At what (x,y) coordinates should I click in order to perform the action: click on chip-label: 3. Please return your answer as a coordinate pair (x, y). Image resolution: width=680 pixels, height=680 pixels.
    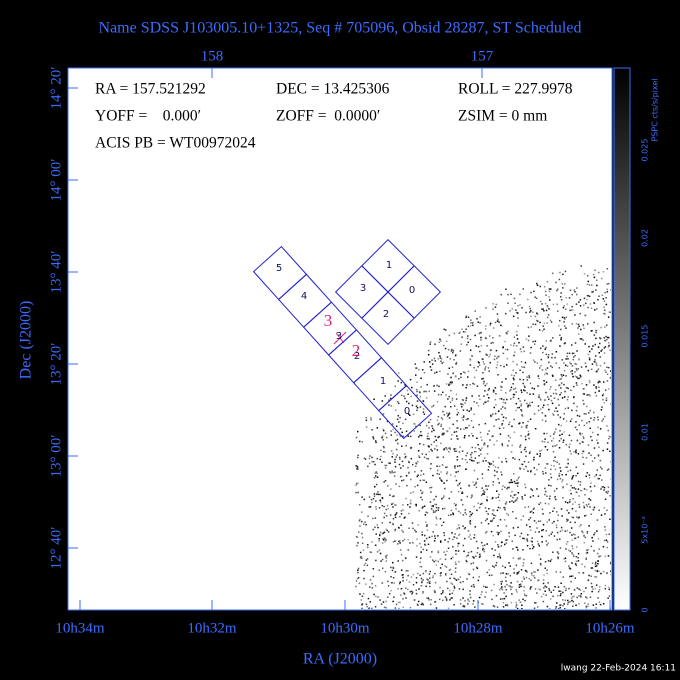
    Looking at the image, I should click on (363, 288).